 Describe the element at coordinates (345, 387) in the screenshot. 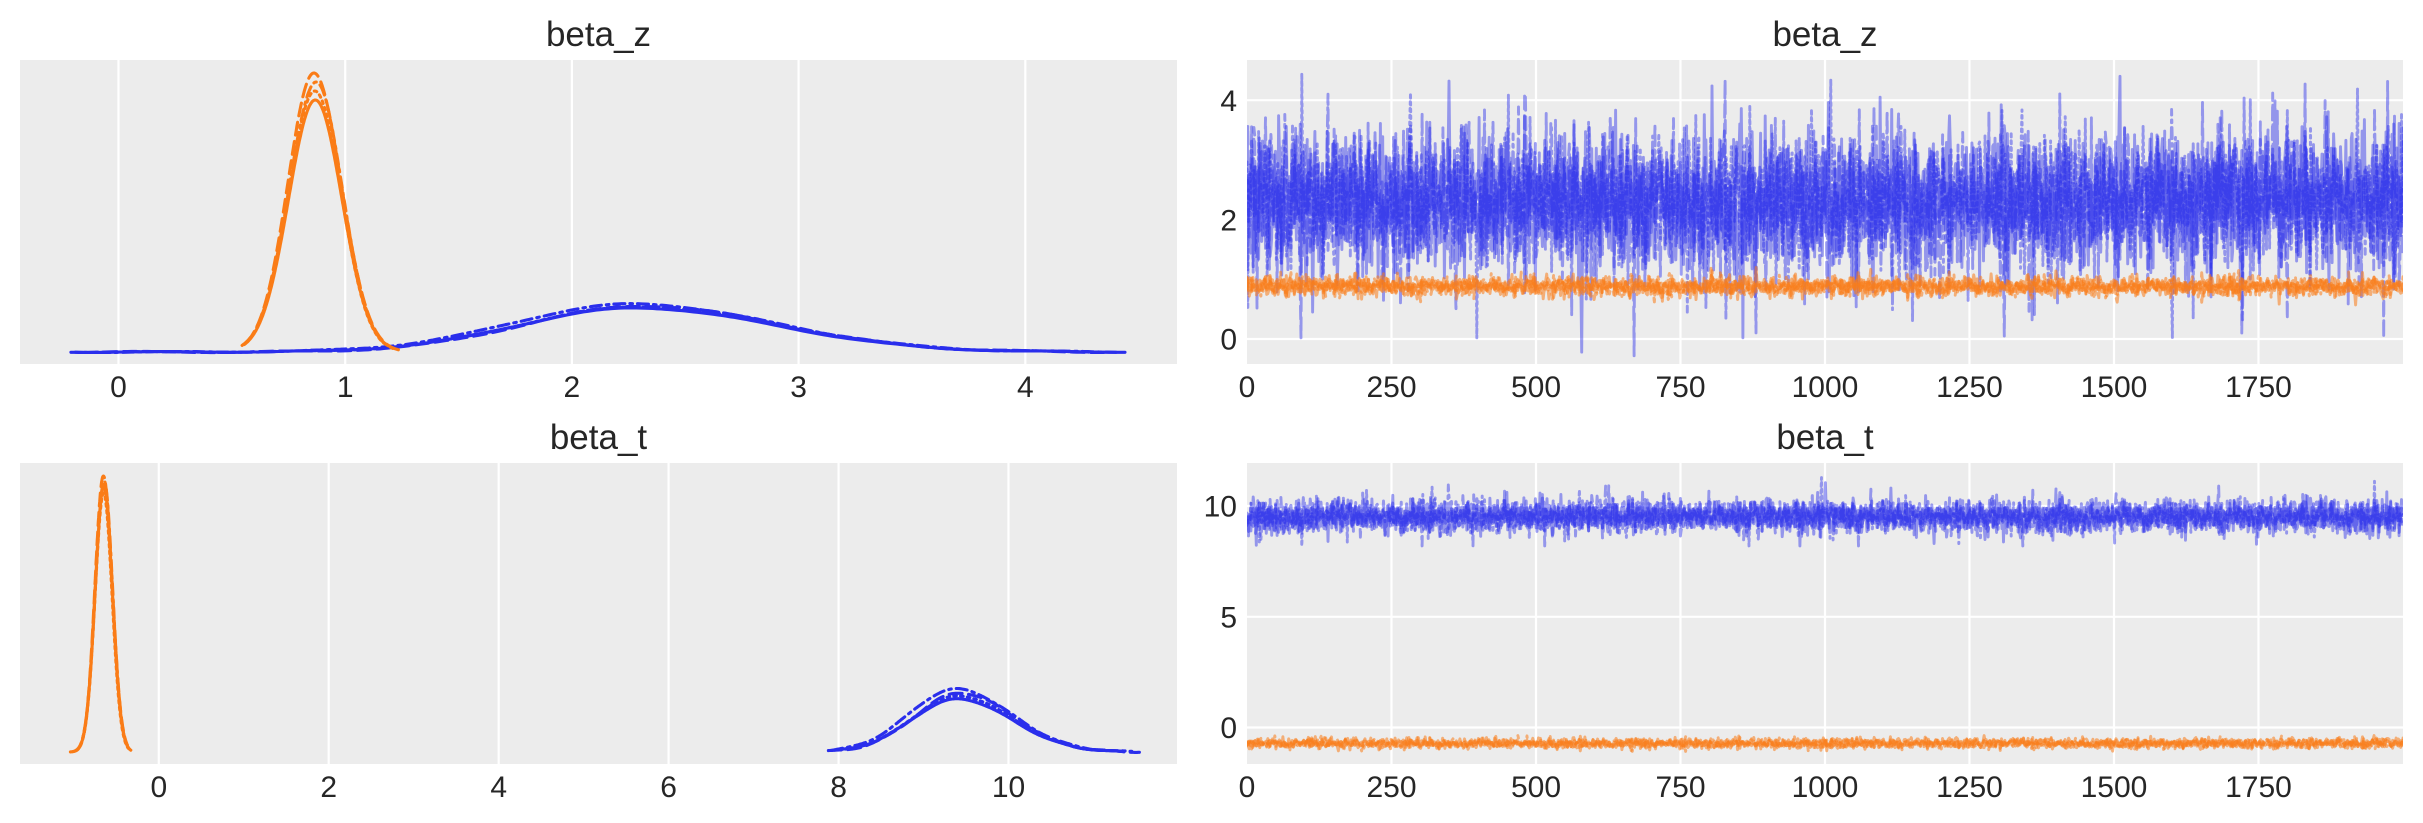

I see `svg-text: 1` at that location.